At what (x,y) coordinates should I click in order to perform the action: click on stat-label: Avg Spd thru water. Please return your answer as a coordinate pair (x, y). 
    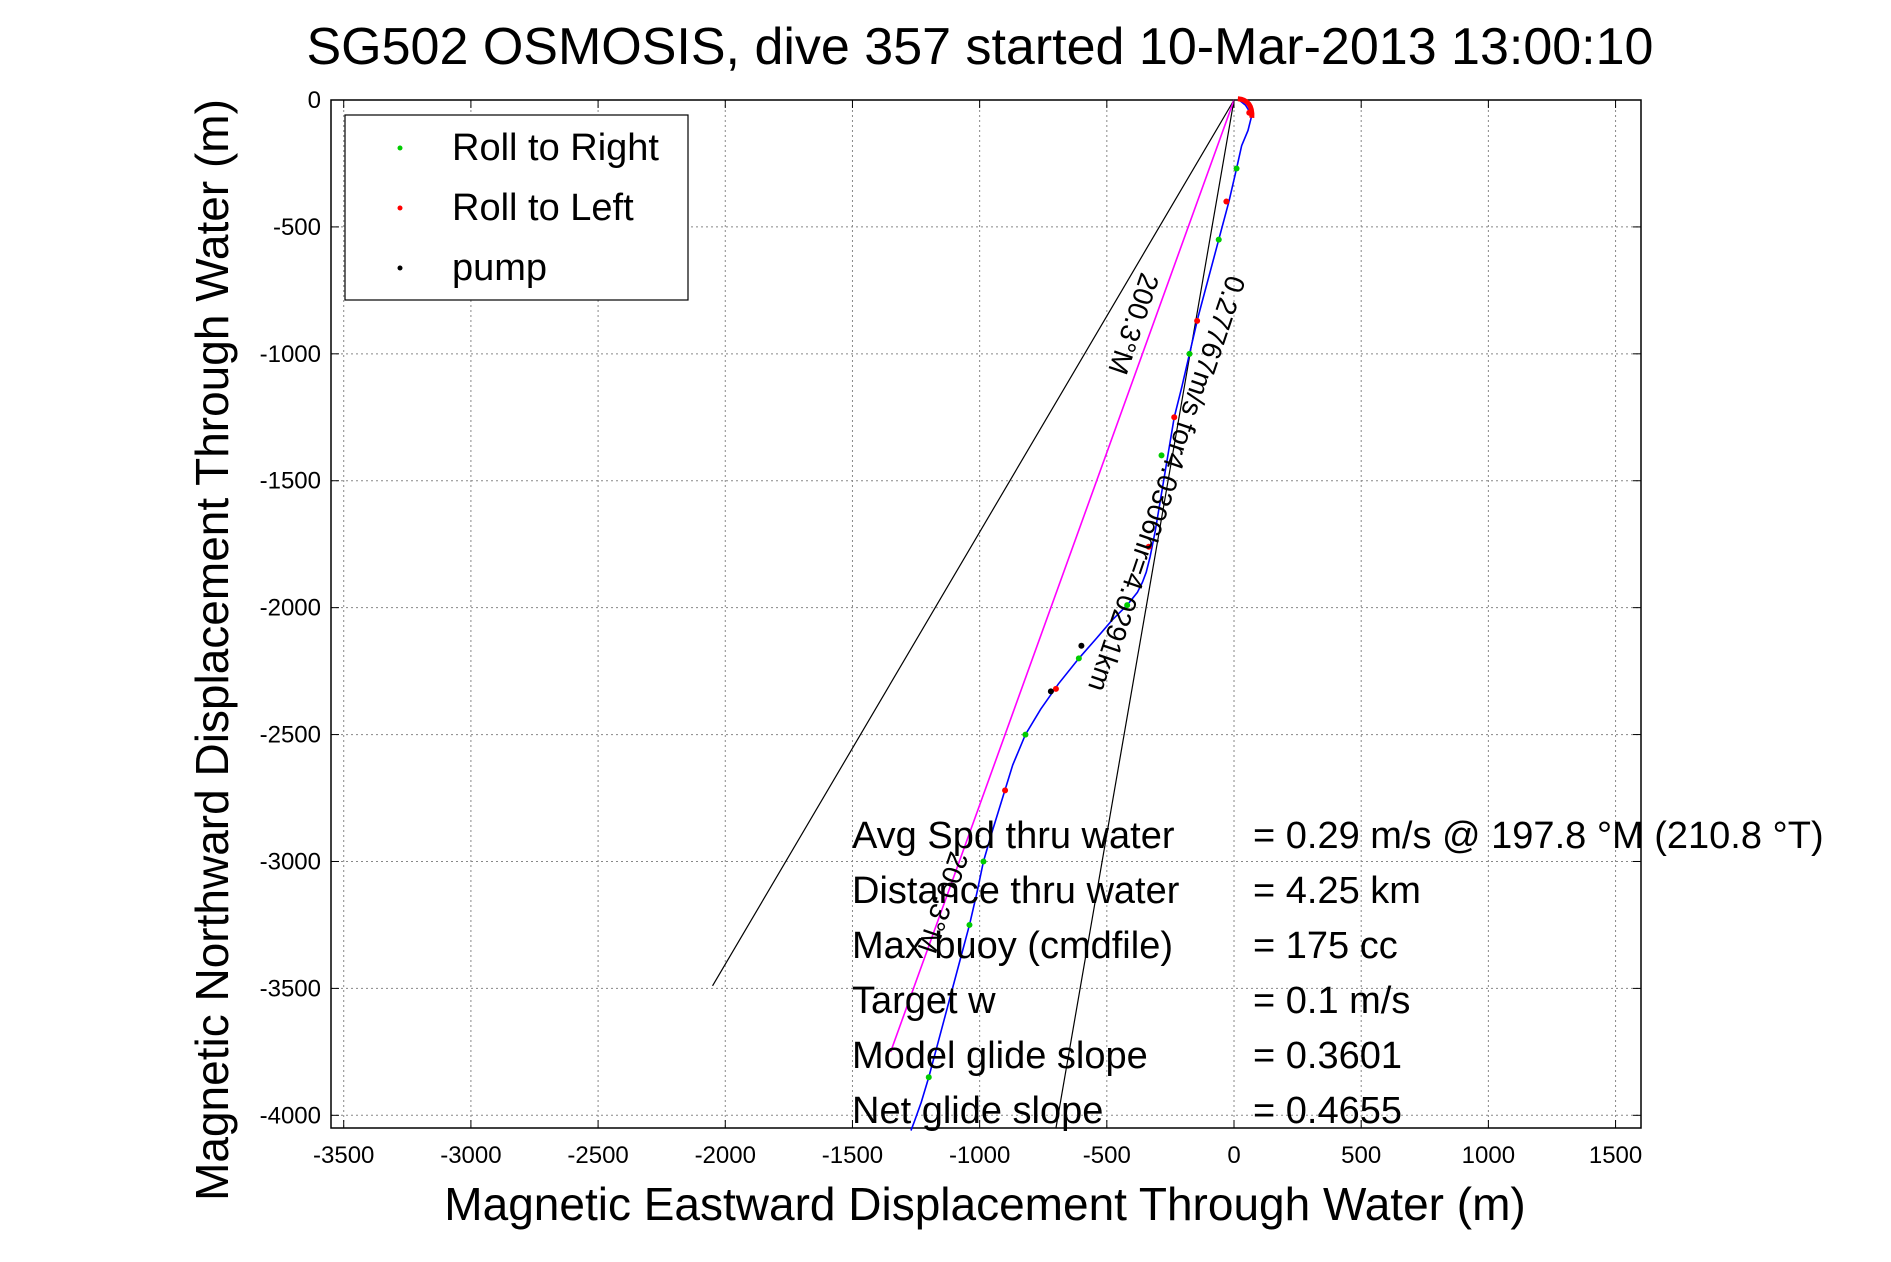
    Looking at the image, I should click on (1013, 836).